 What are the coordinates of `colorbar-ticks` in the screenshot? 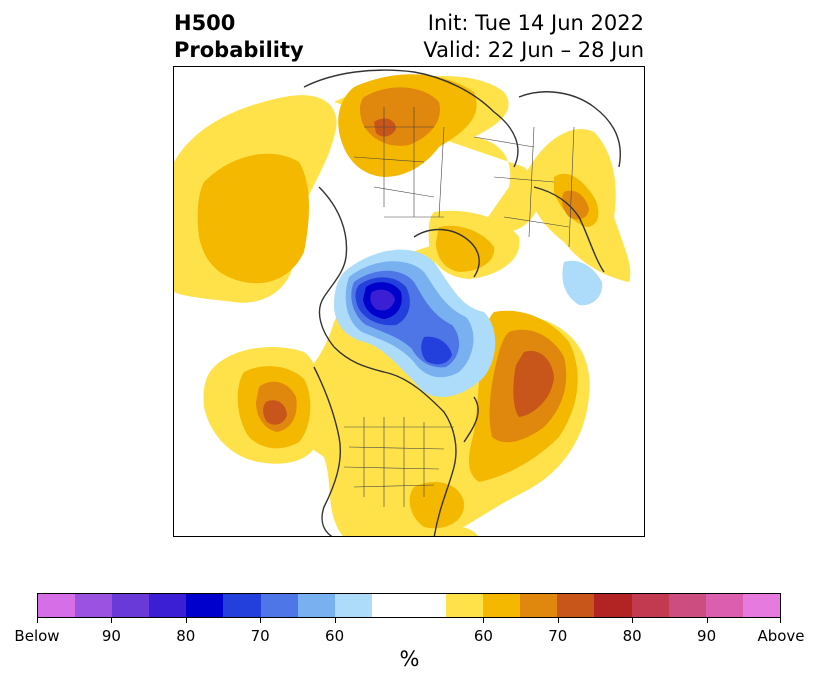 It's located at (409, 621).